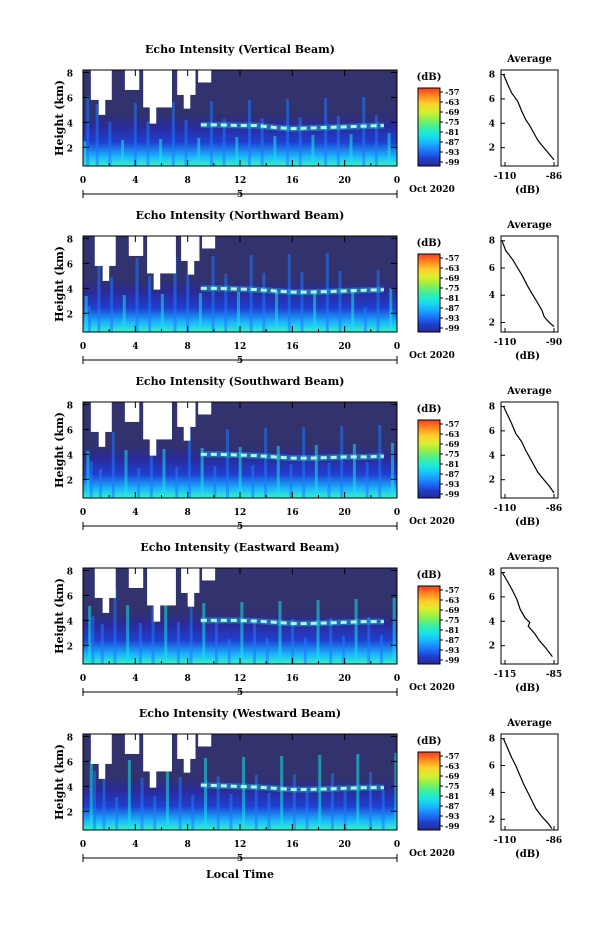 This screenshot has height=929, width=614. I want to click on profile-title: Average, so click(529, 723).